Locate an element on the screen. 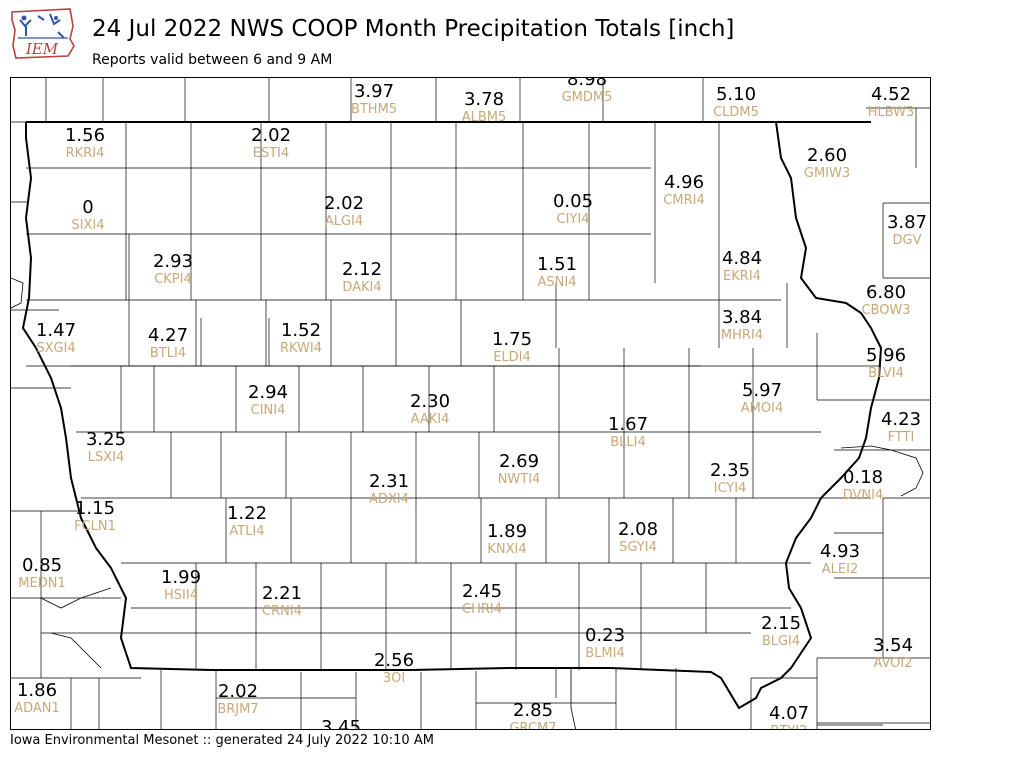 This screenshot has height=768, width=1024. station-value: 3.78 is located at coordinates (484, 99).